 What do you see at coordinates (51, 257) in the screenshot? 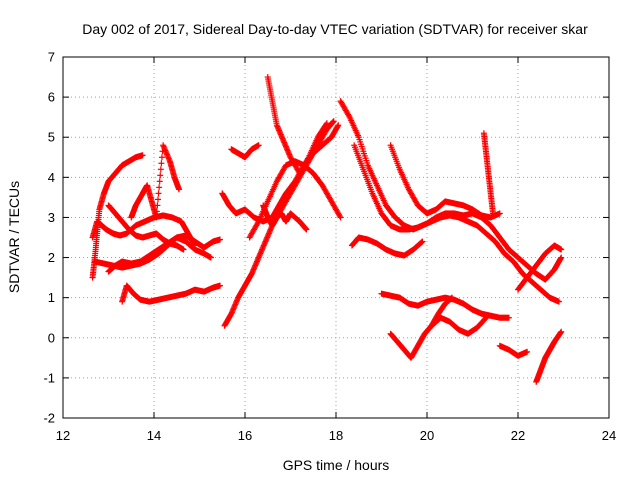
I see `y-tick-label: 2` at bounding box center [51, 257].